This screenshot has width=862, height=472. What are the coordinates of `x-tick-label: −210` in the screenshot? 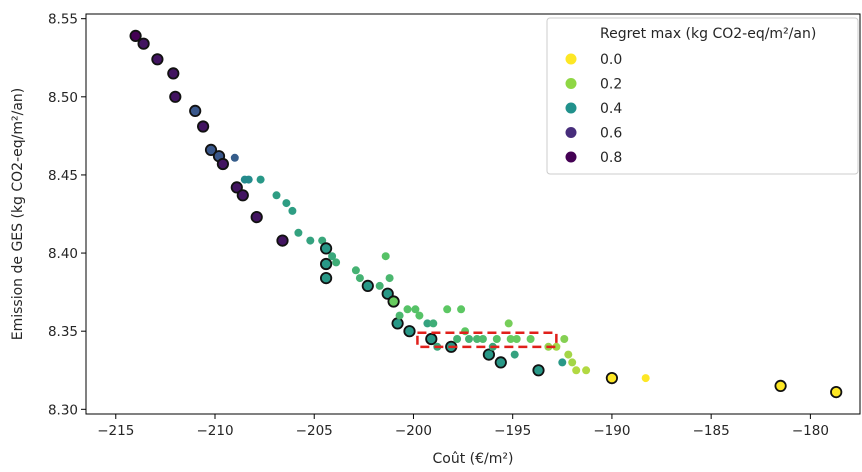 It's located at (214, 431).